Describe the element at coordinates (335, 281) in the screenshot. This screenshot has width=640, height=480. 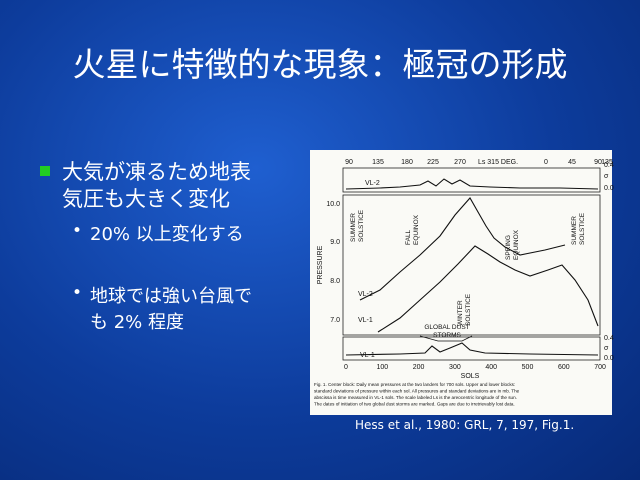
I see `pressure-tick-label: 8.0` at that location.